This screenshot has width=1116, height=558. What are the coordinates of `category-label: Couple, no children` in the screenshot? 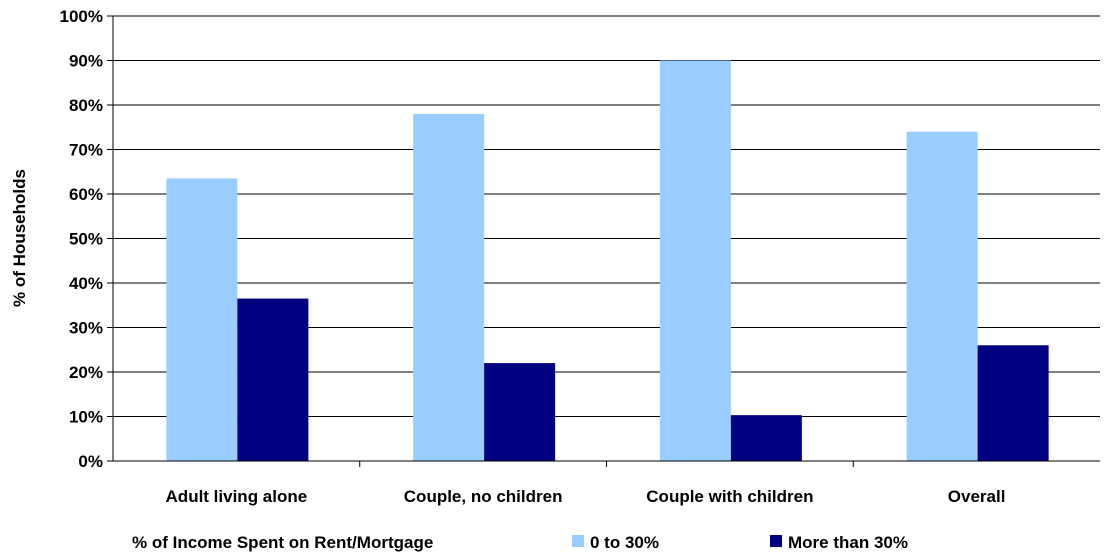 It's located at (483, 496).